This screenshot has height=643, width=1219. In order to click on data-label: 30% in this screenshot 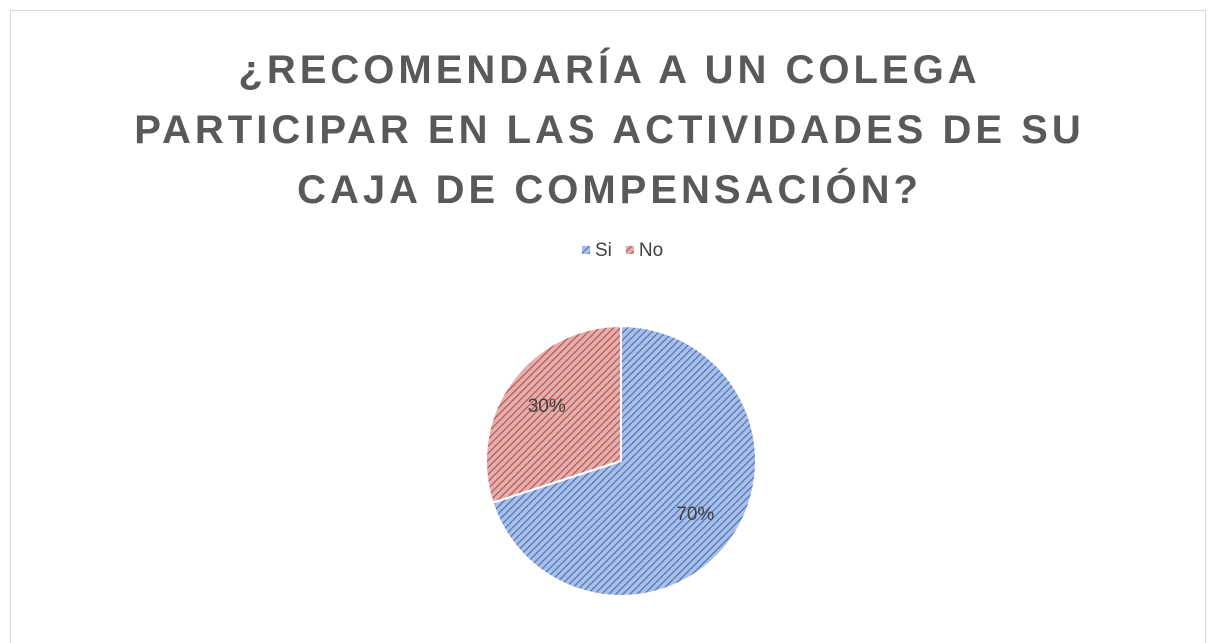, I will do `click(547, 406)`.